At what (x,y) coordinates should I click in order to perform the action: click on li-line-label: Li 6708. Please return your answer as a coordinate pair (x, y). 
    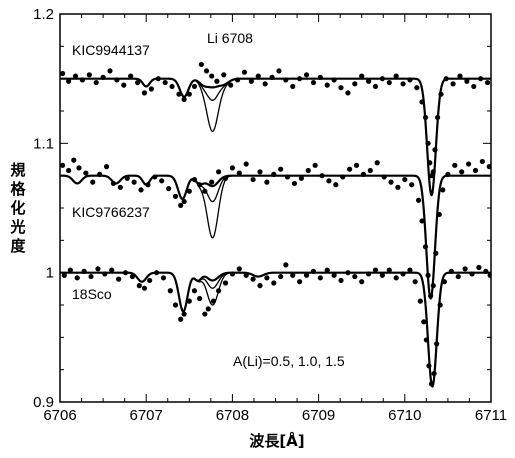
    Looking at the image, I should click on (230, 38).